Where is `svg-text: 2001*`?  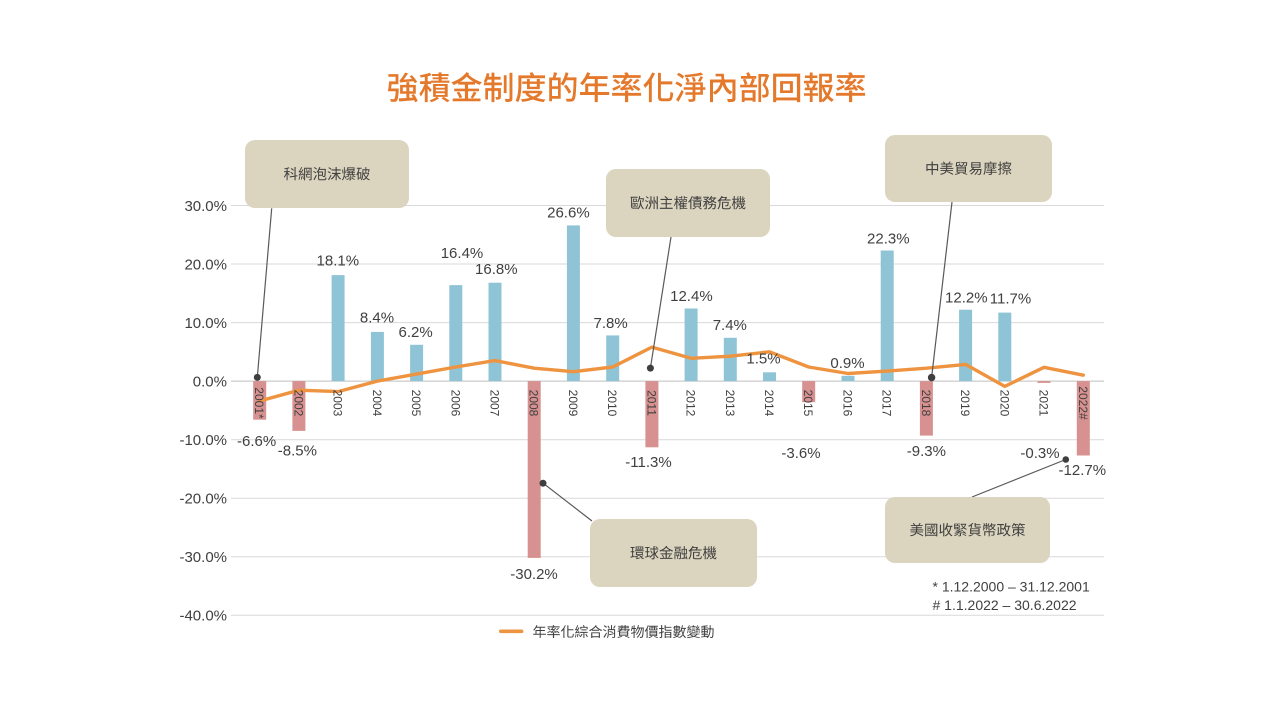 svg-text: 2001* is located at coordinates (259, 403).